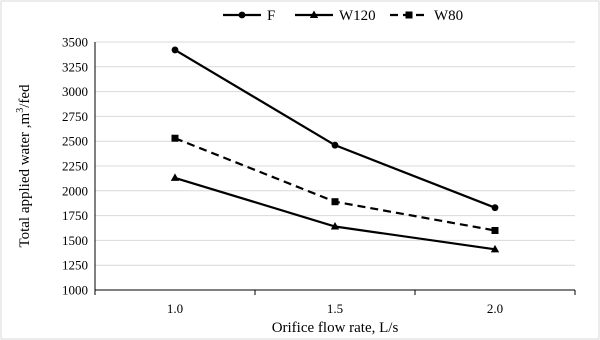 Image resolution: width=600 pixels, height=340 pixels. I want to click on y-tick-label: 2250, so click(75, 166).